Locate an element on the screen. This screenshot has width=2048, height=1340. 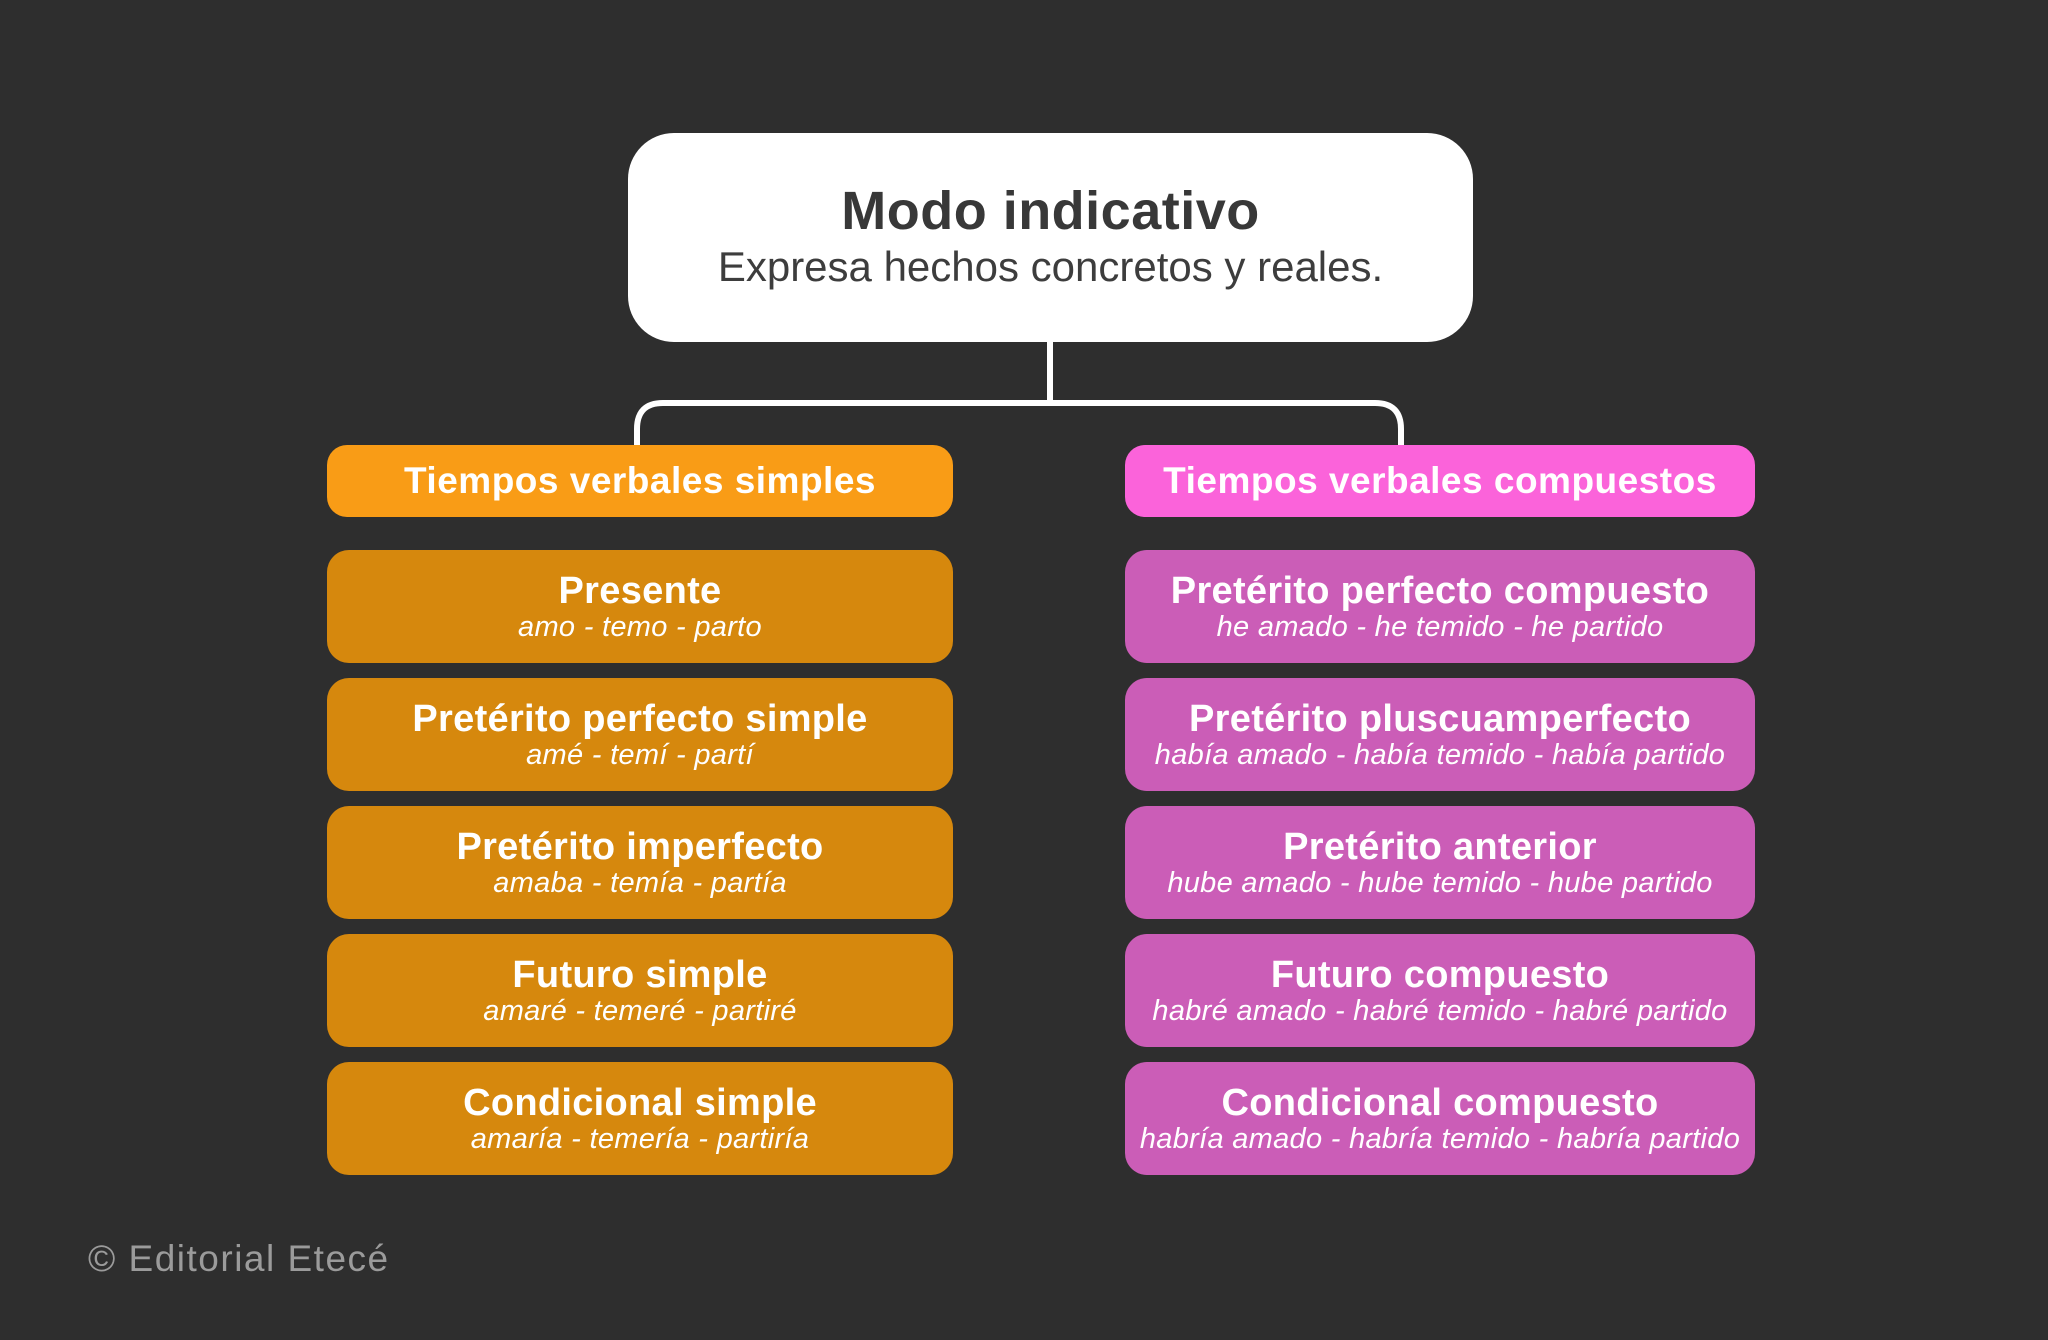
compound-tenses-header: Tiempos verbales compuestos is located at coordinates (1440, 481).